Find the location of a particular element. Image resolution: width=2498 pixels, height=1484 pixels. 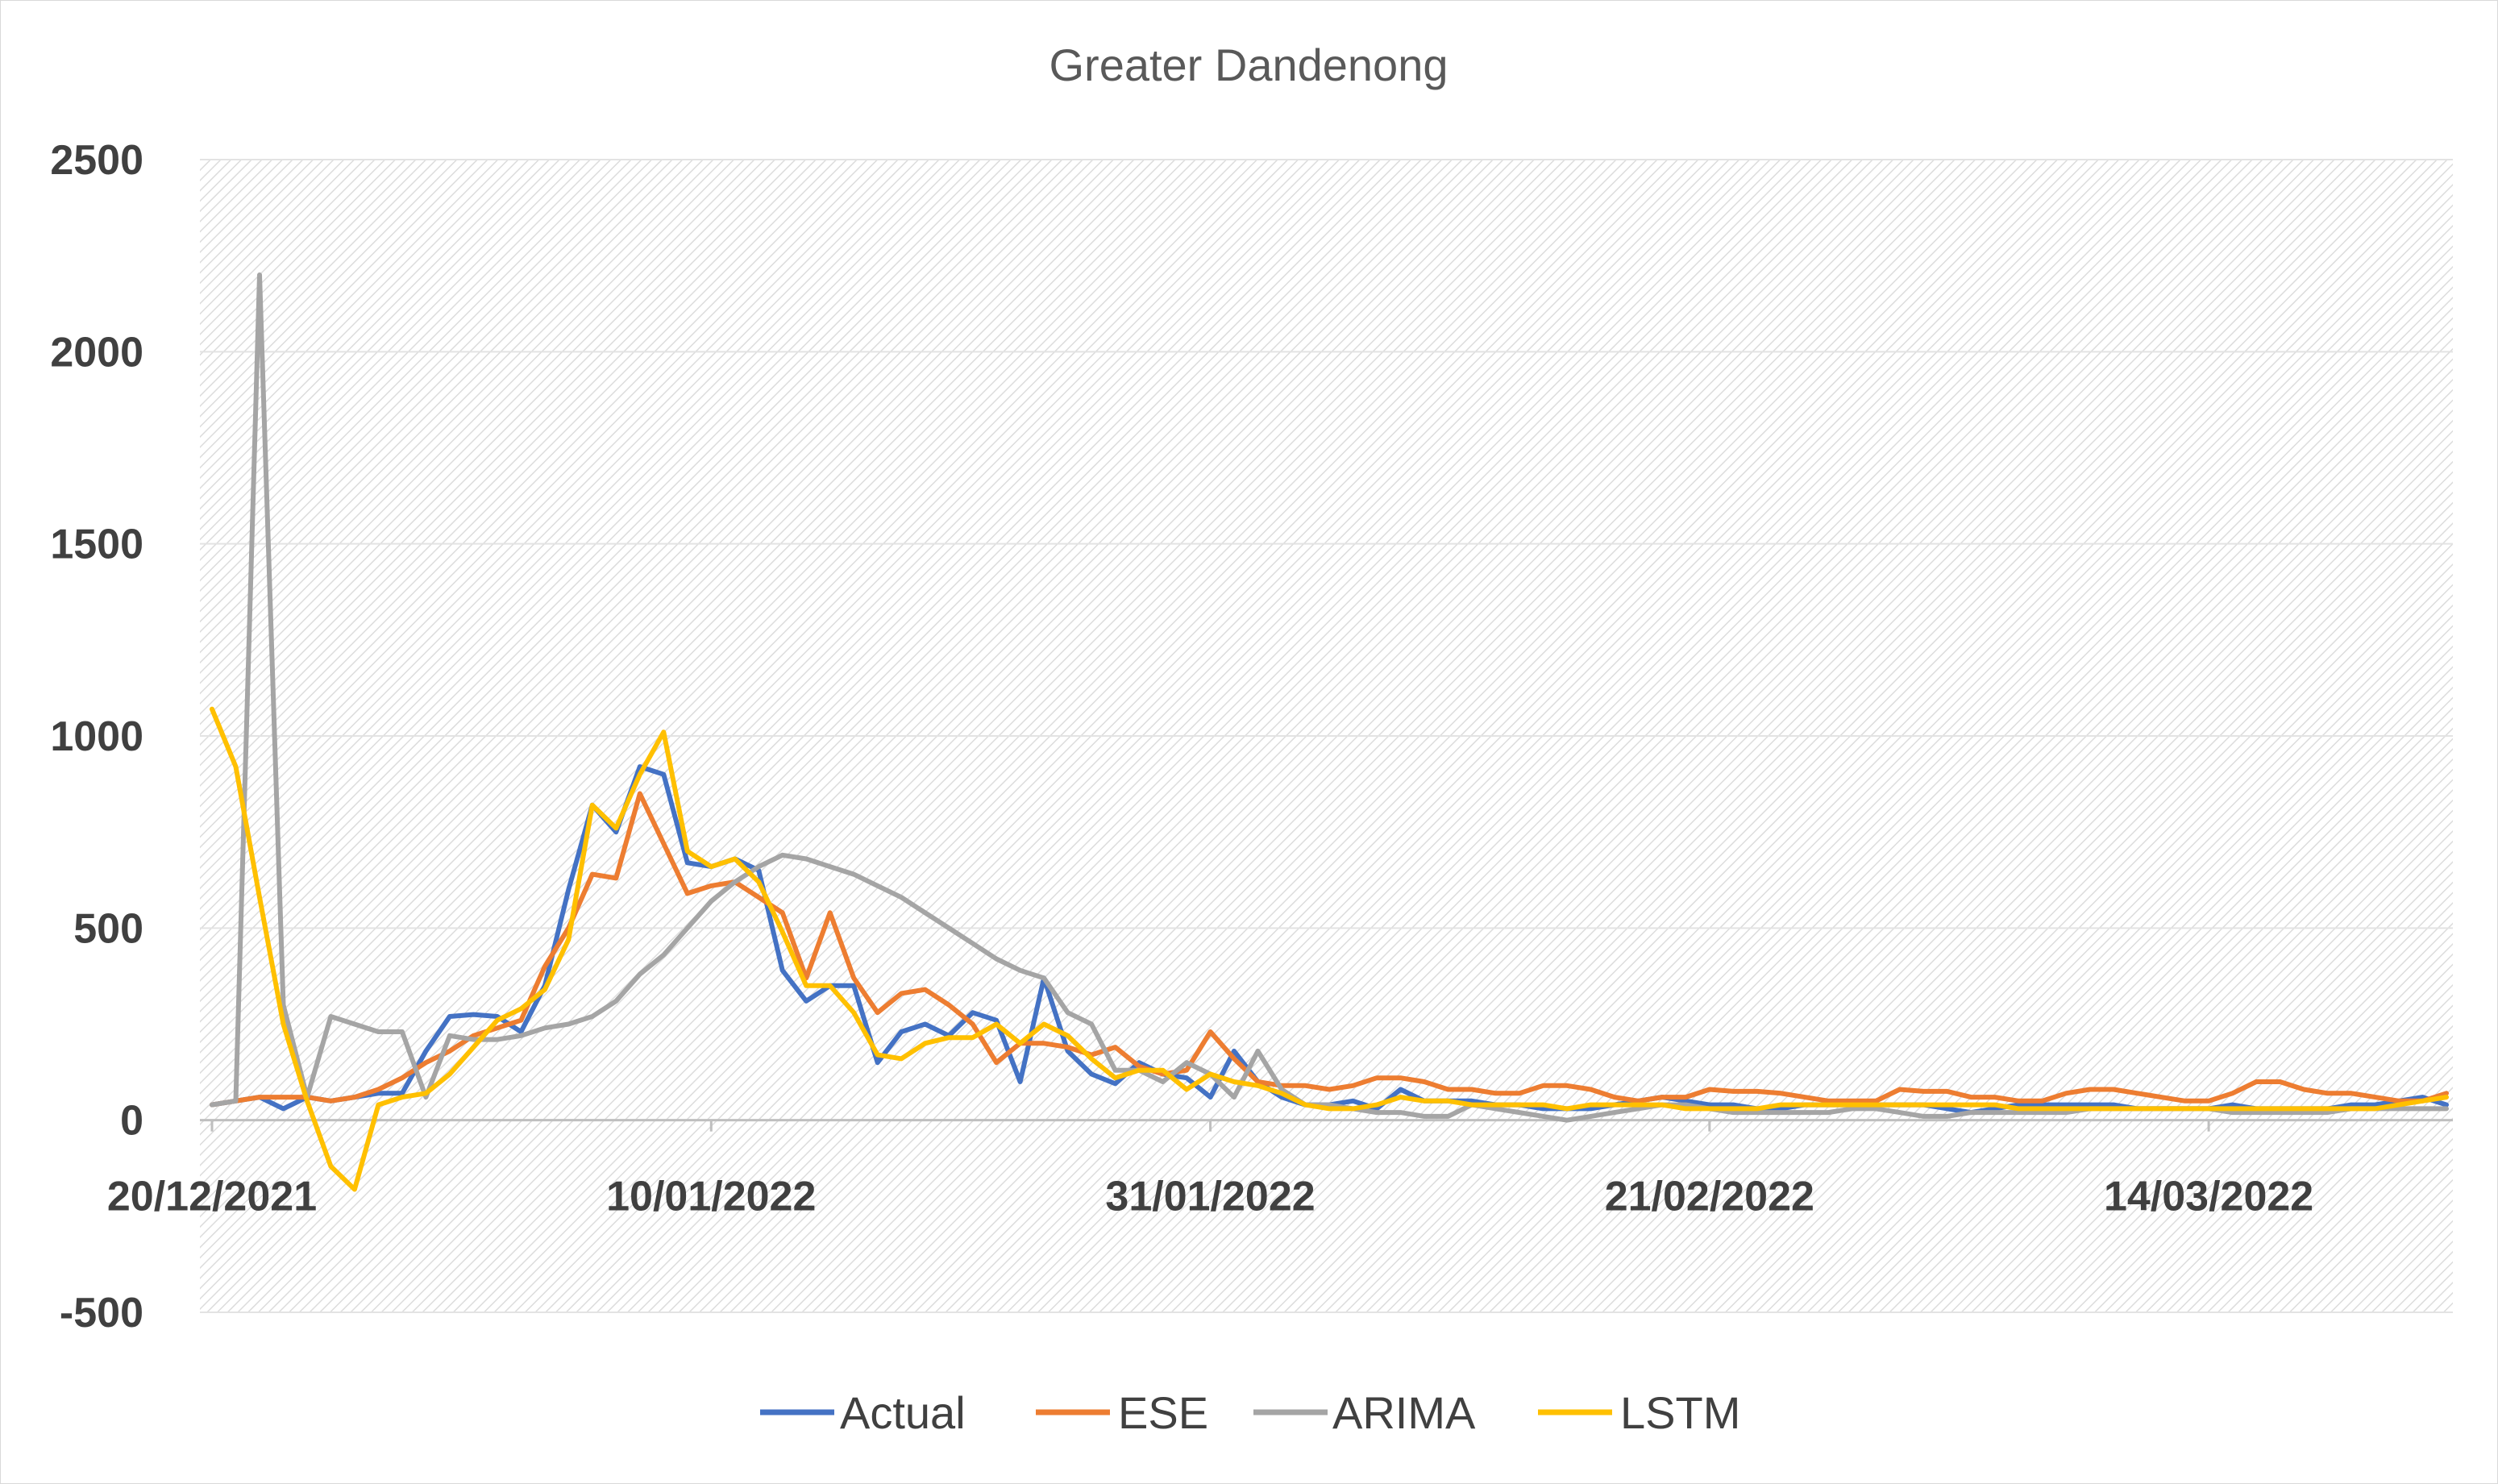

legend-label-arima: ARIMA is located at coordinates (1404, 1412).